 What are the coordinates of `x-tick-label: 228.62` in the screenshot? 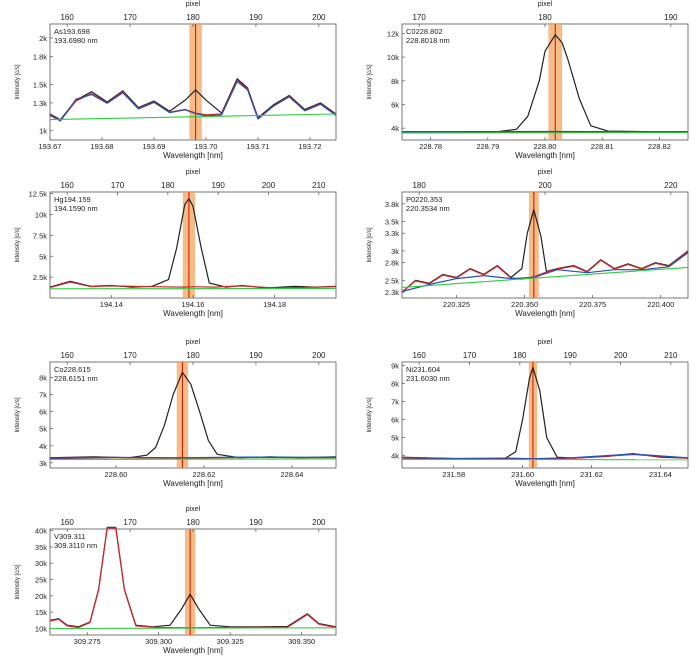 It's located at (204, 474).